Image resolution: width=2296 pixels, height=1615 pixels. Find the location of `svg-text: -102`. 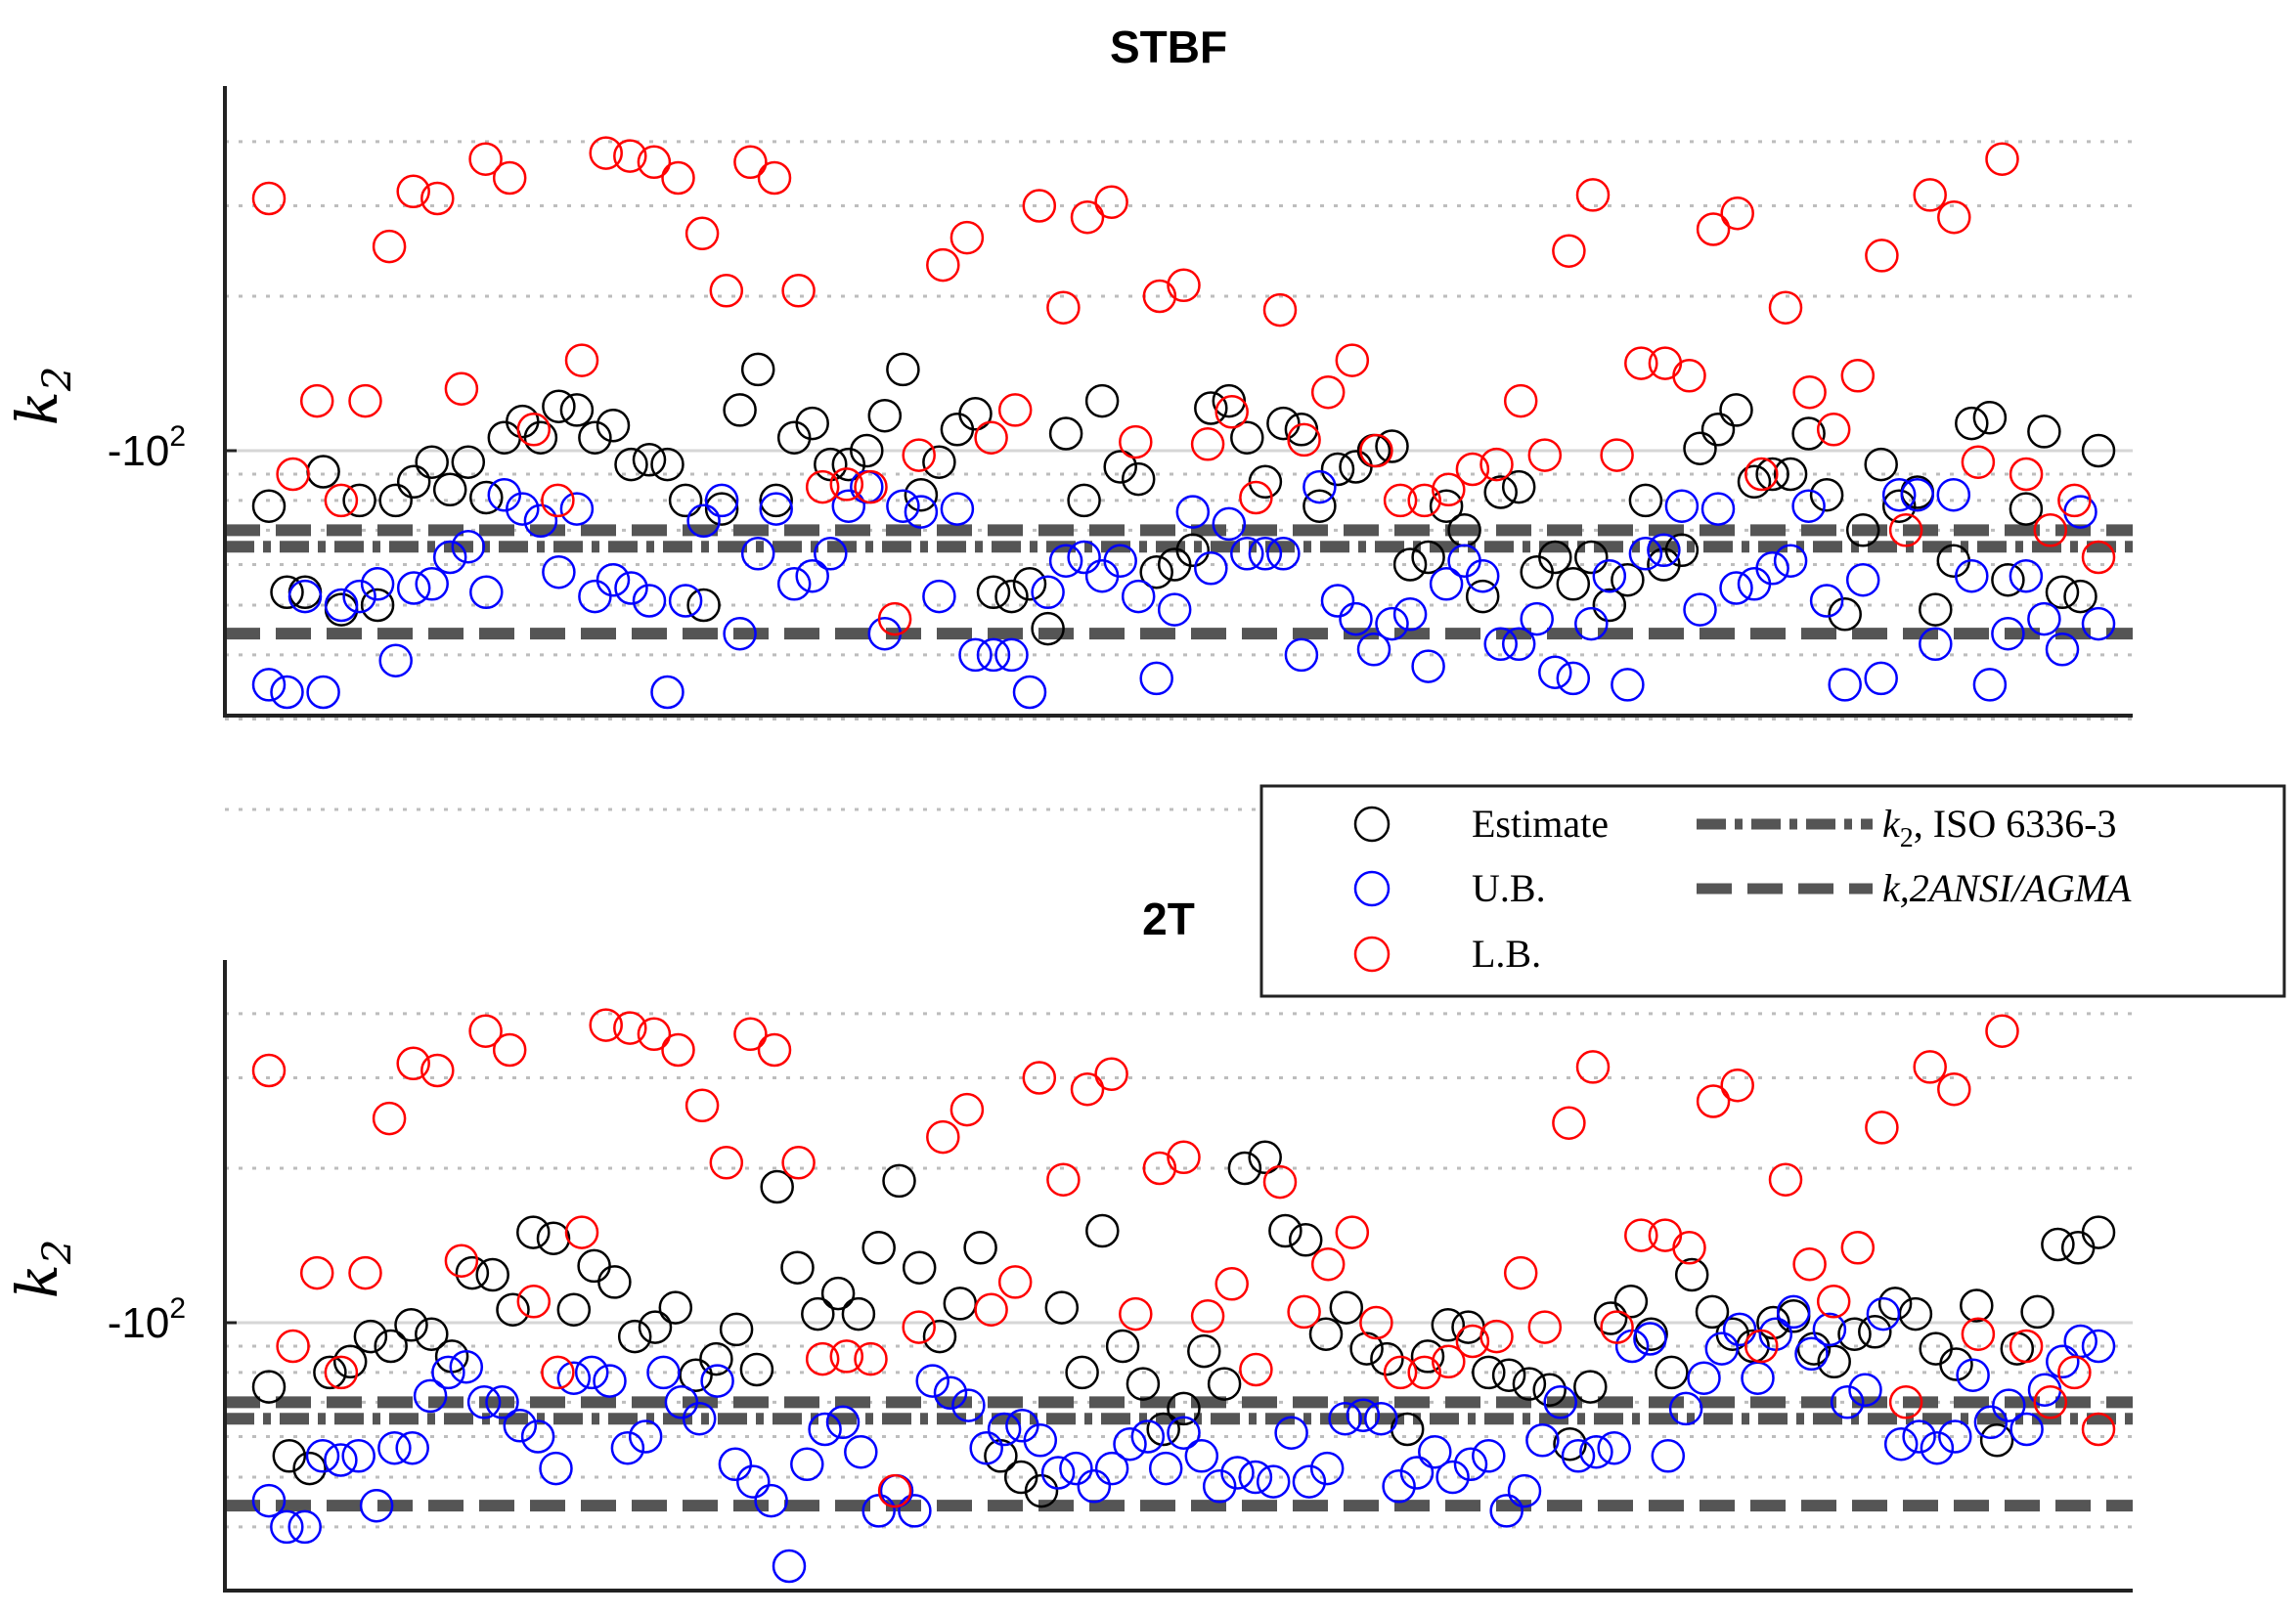

svg-text: -102 is located at coordinates (147, 447).